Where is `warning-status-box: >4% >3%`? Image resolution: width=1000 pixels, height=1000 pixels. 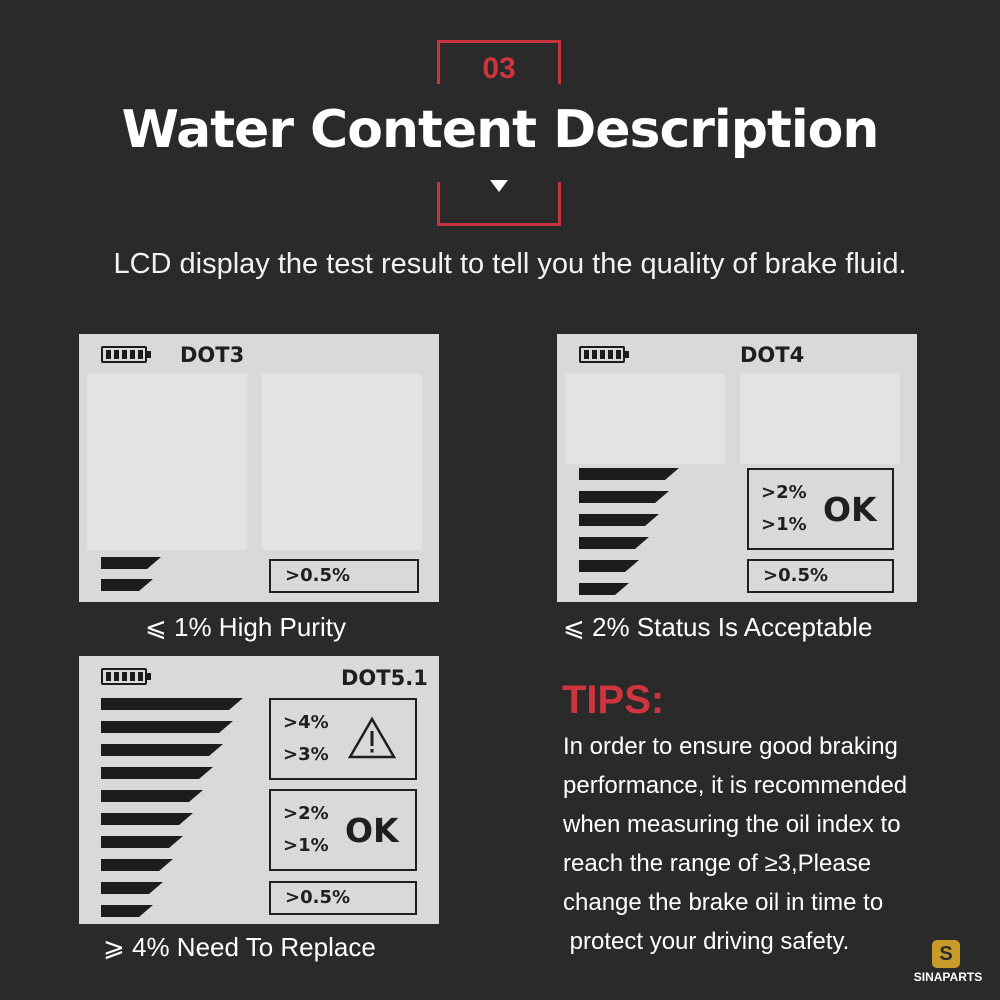
warning-status-box: >4% >3% is located at coordinates (343, 739).